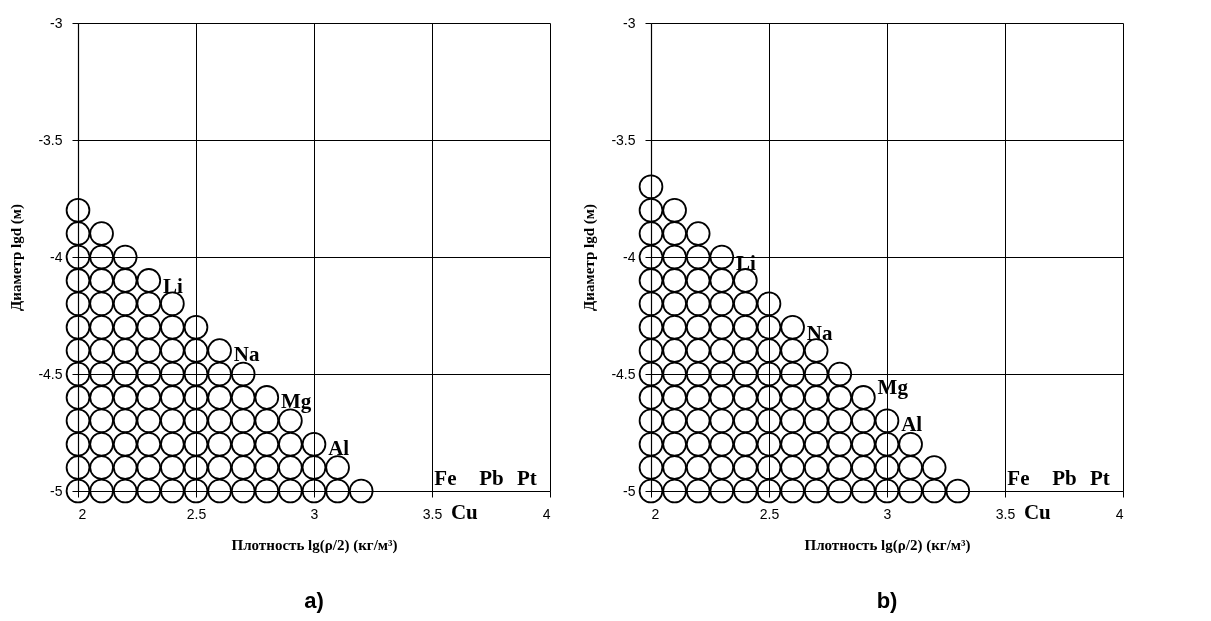  Describe the element at coordinates (56, 22) in the screenshot. I see `y-tick-label: -3` at that location.